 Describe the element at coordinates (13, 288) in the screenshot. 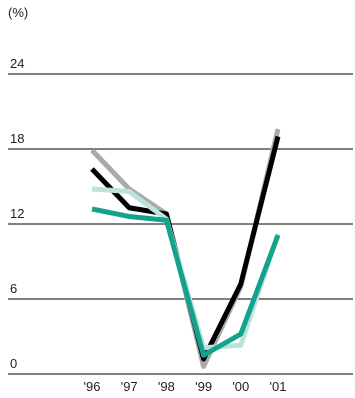

I see `y-tick-label: 6` at that location.